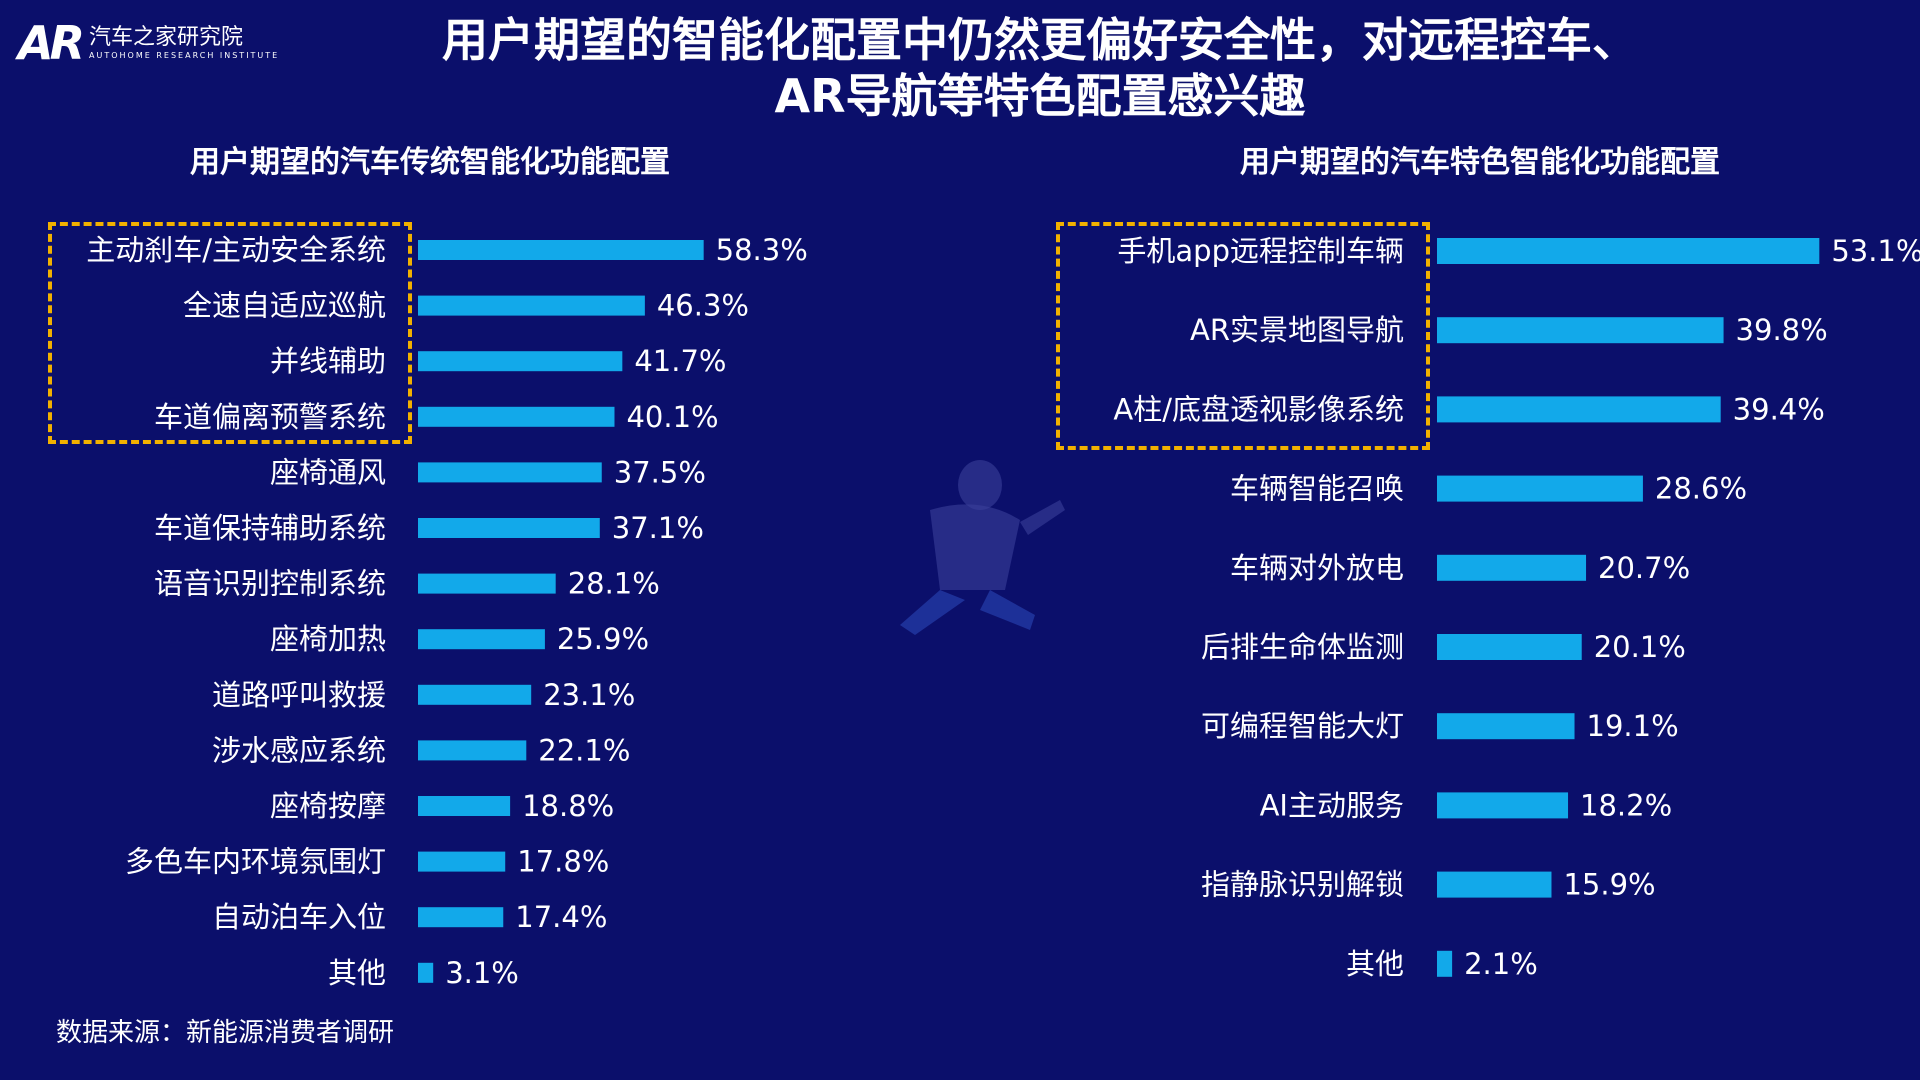  What do you see at coordinates (328, 472) in the screenshot?
I see `left-category-label: 座椅通风` at bounding box center [328, 472].